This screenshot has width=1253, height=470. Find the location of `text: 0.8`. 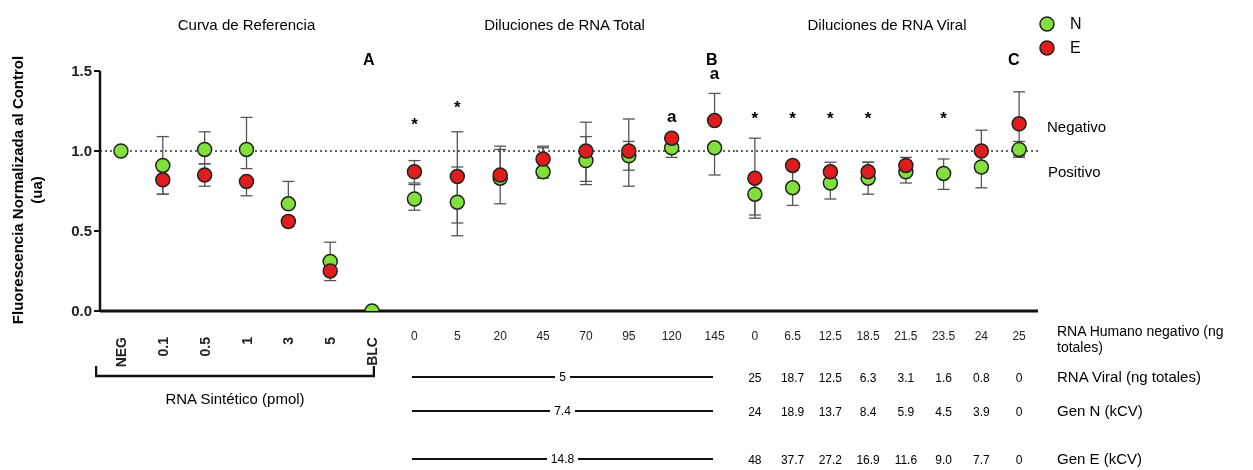

text: 0.8 is located at coordinates (981, 378).